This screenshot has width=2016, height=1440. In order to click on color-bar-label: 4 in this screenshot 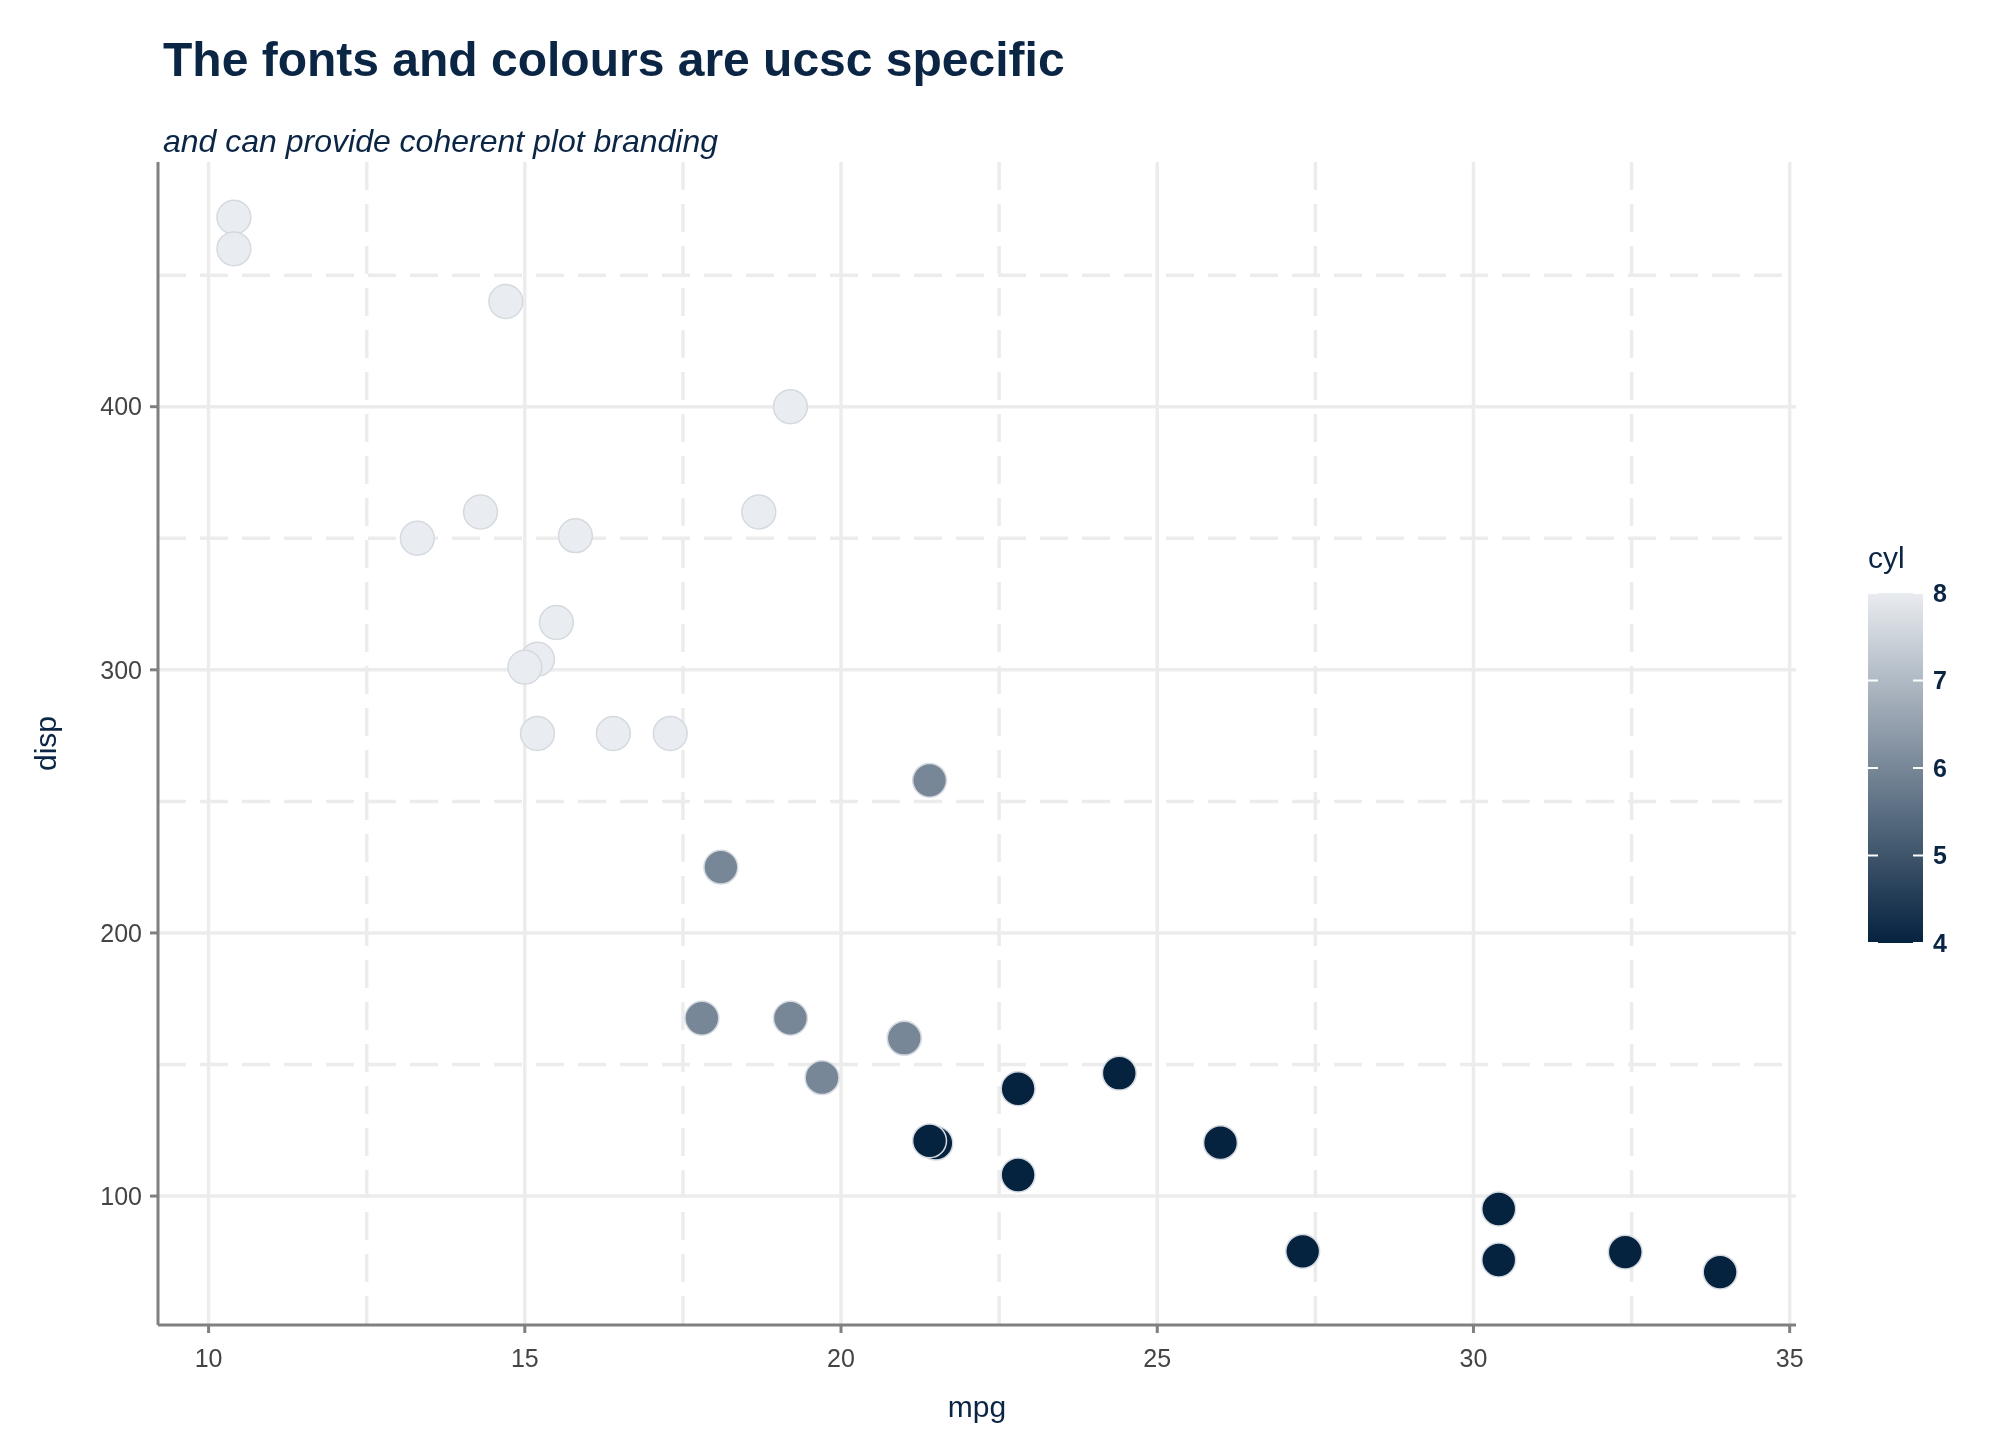, I will do `click(1940, 942)`.